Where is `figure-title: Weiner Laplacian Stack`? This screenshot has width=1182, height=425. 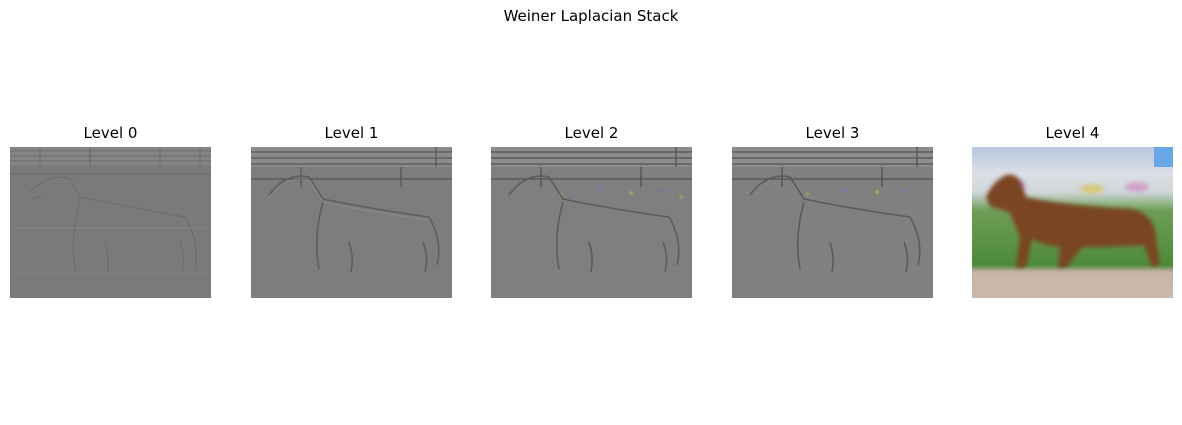 figure-title: Weiner Laplacian Stack is located at coordinates (591, 16).